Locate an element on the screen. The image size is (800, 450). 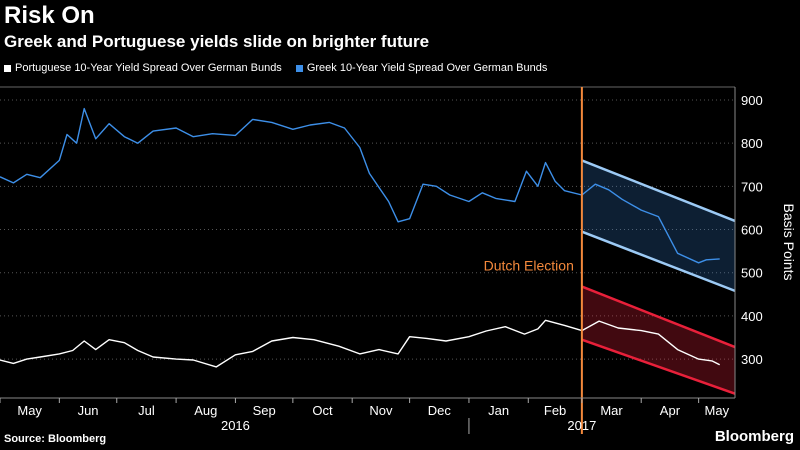
channels is located at coordinates (658, 277).